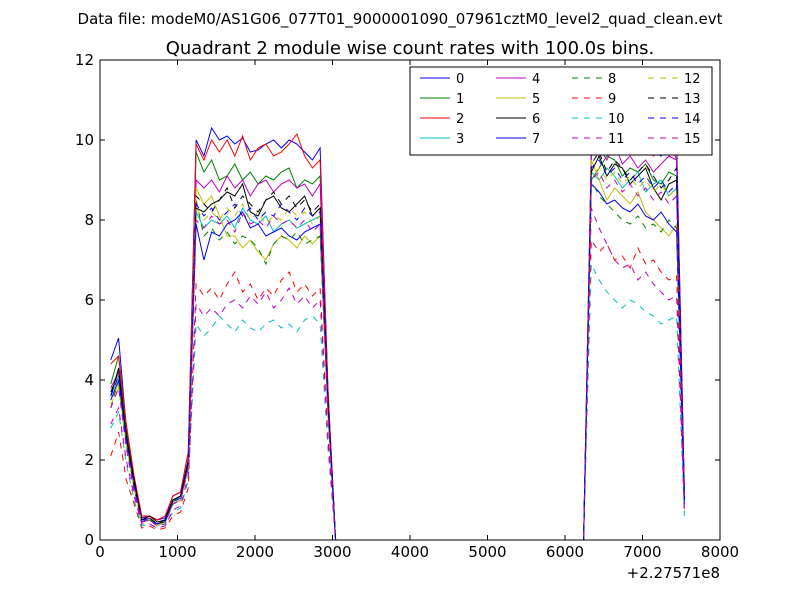  I want to click on x-tick-label: 0, so click(100, 552).